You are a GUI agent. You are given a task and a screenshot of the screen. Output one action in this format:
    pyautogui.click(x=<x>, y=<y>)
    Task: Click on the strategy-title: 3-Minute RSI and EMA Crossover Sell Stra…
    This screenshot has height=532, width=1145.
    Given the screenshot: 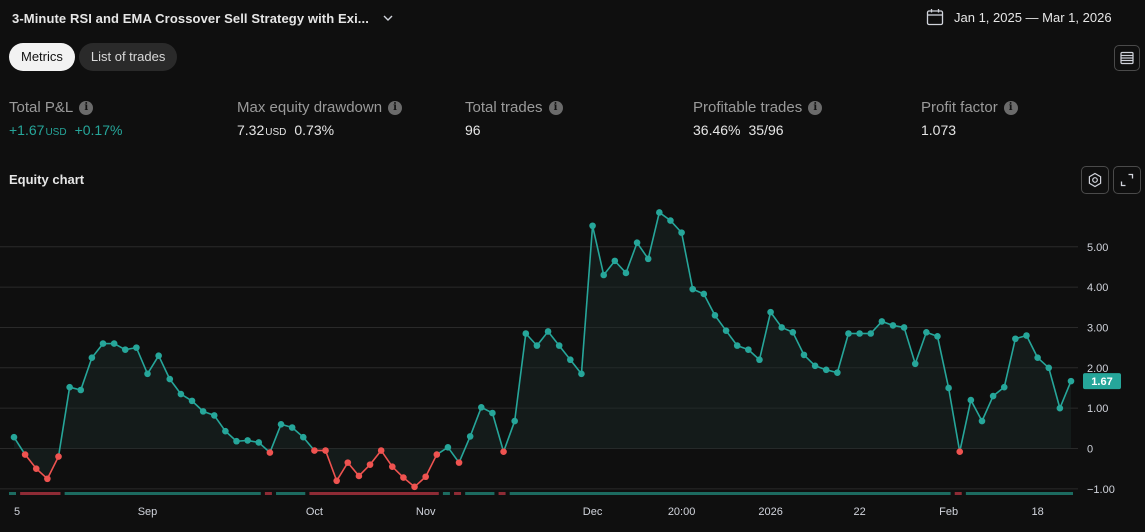 What is the action you would take?
    pyautogui.click(x=190, y=18)
    